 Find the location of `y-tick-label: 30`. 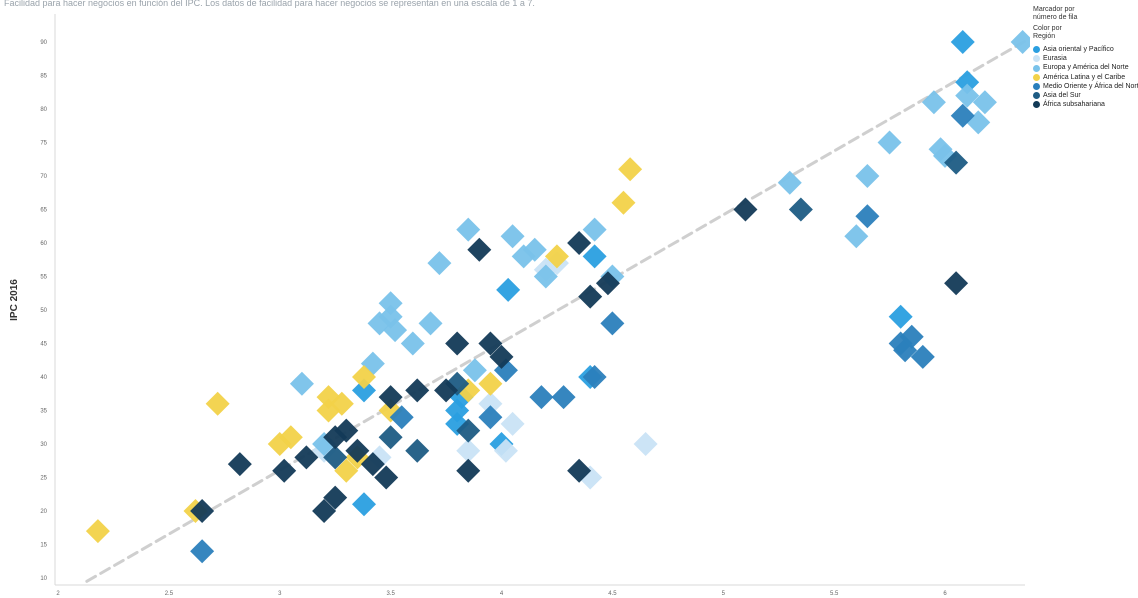

y-tick-label: 30 is located at coordinates (43, 445).